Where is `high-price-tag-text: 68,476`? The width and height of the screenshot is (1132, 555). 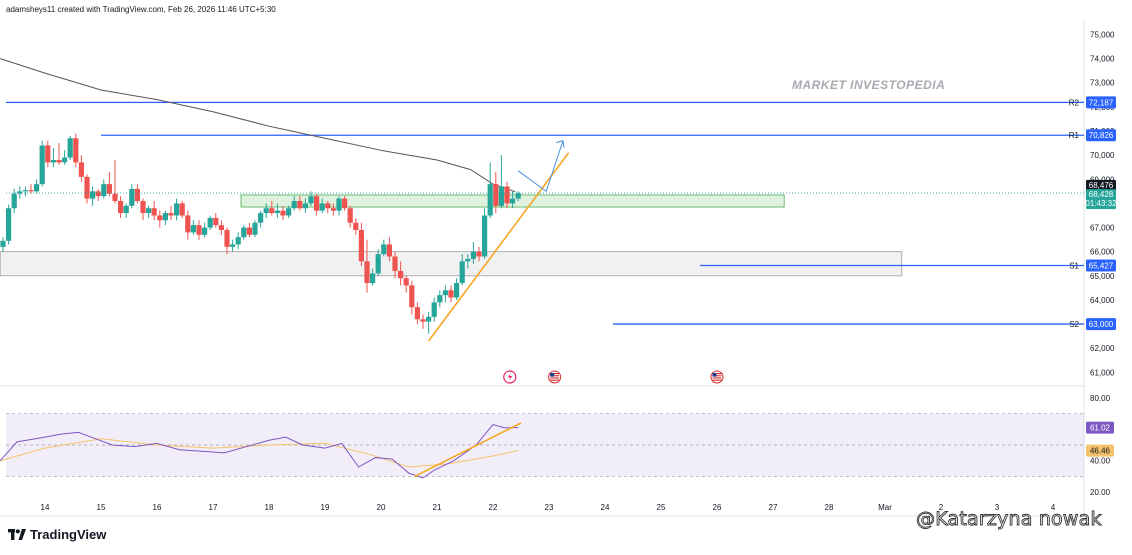 high-price-tag-text: 68,476 is located at coordinates (1101, 185).